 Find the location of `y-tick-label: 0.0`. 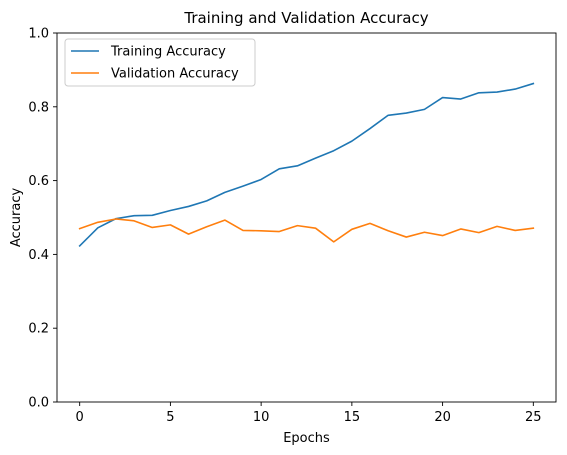

y-tick-label: 0.0 is located at coordinates (38, 403).